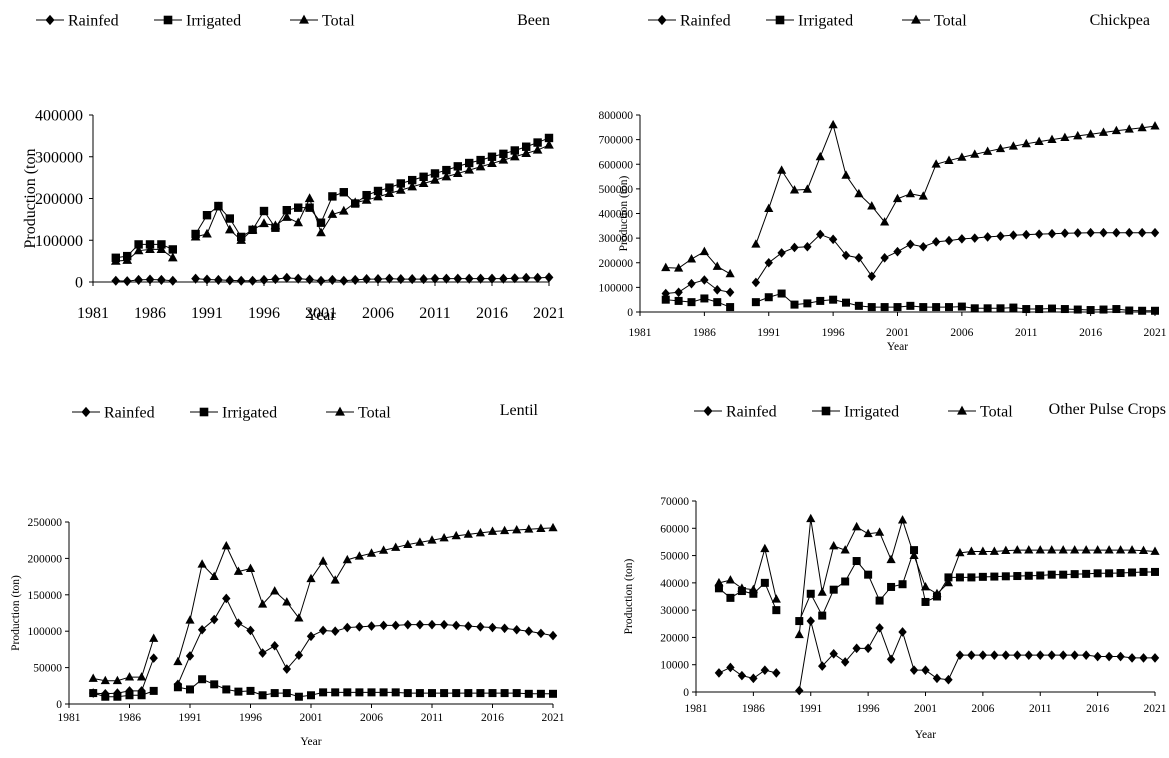 This screenshot has height=758, width=1169. I want to click on x-tick-label: 2011, so click(1040, 709).